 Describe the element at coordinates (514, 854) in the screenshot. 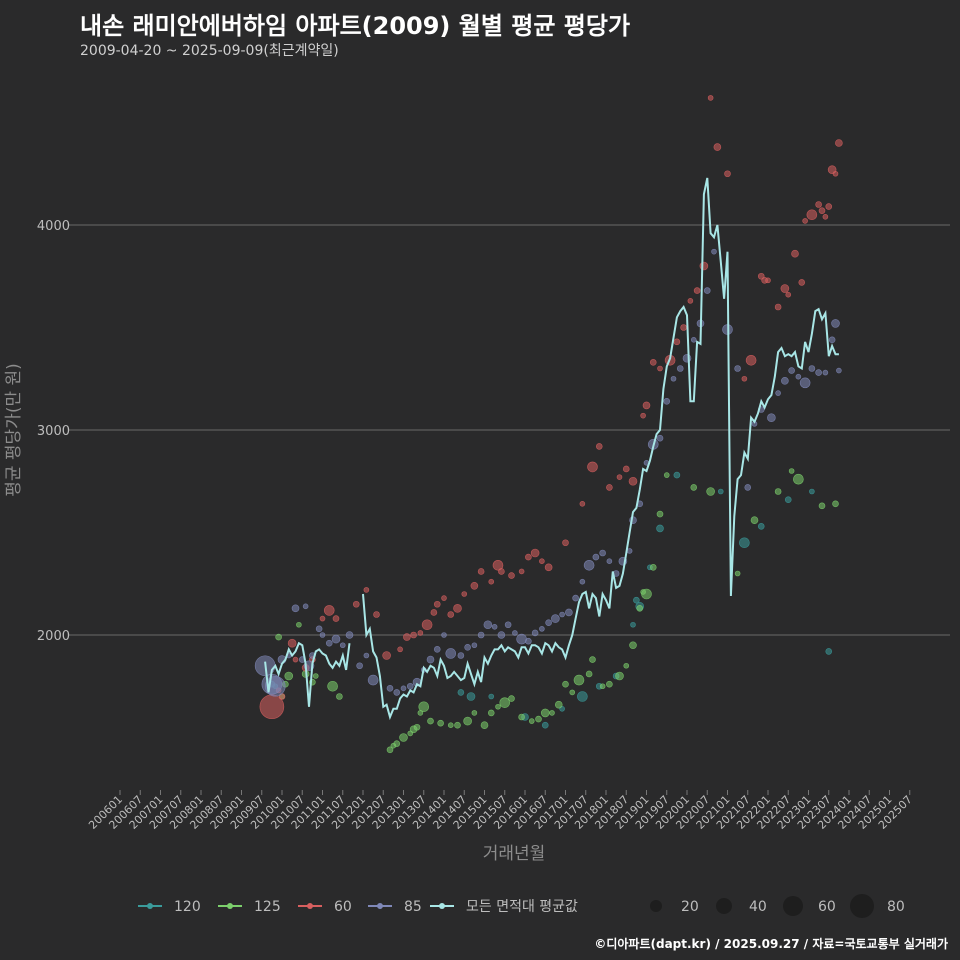

I see `x-axis-title: 거래년월` at that location.